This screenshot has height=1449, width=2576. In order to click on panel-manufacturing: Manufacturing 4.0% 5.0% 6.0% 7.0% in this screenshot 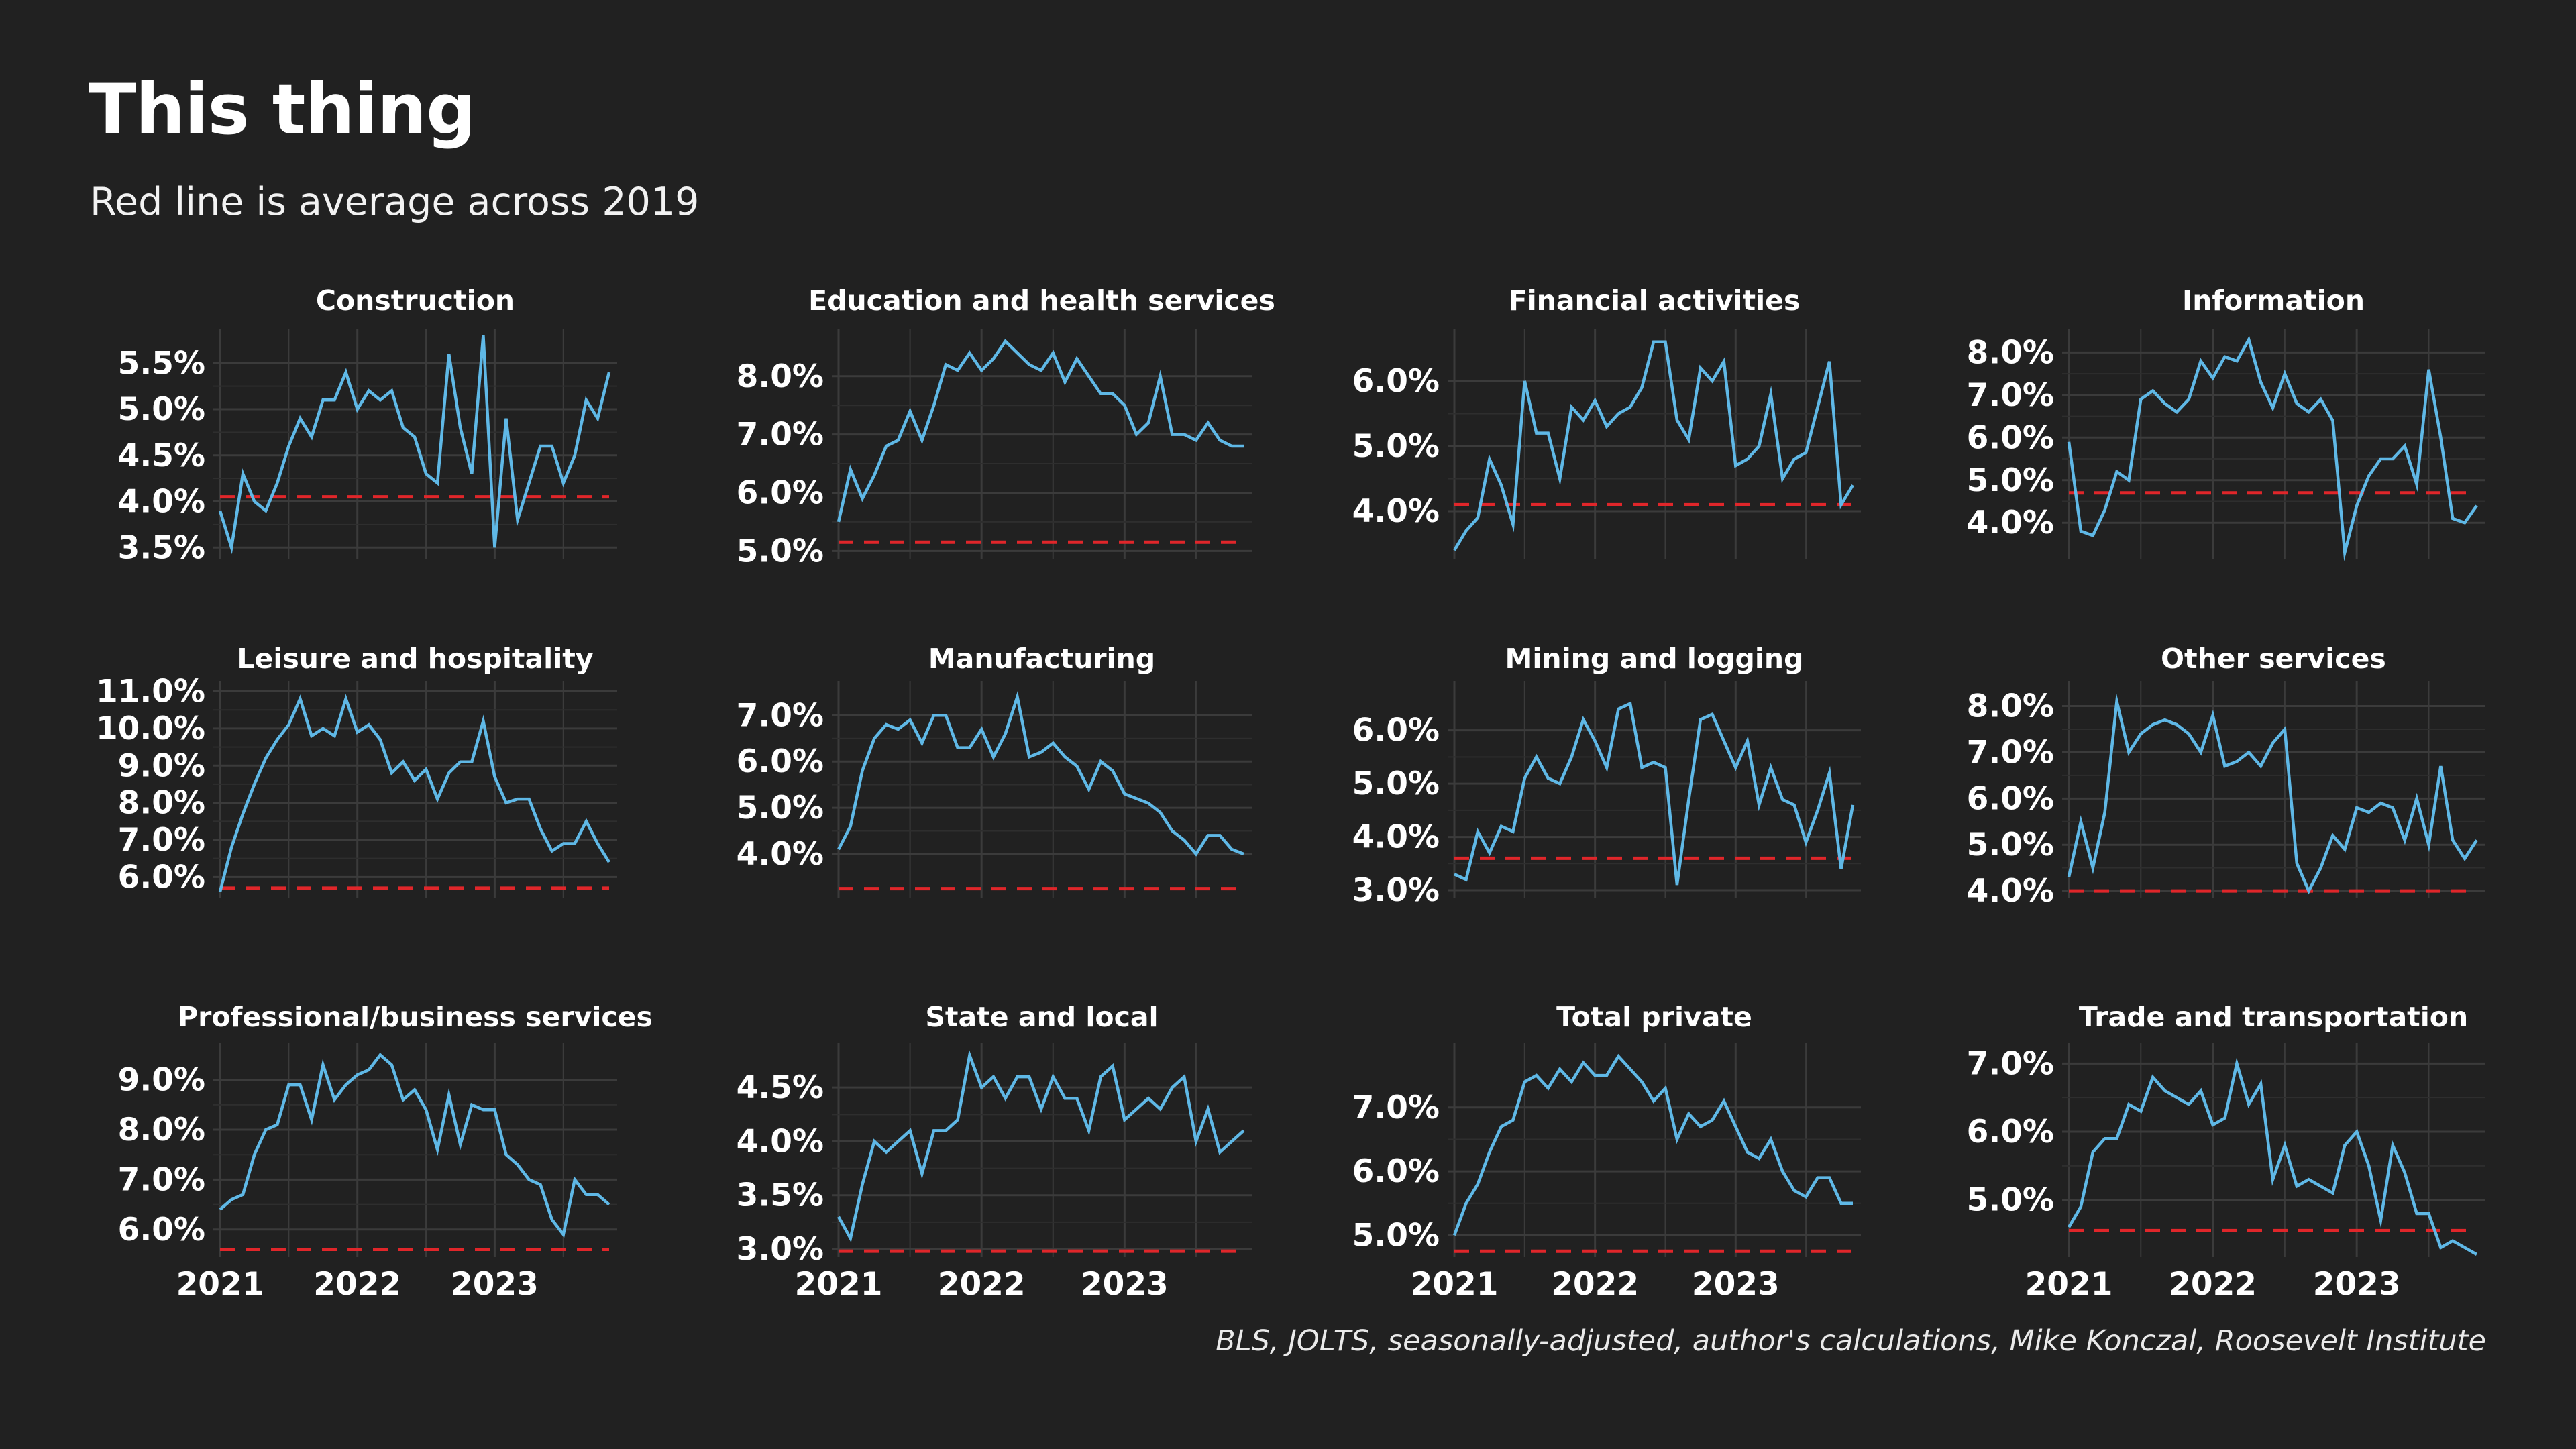, I will do `click(994, 770)`.